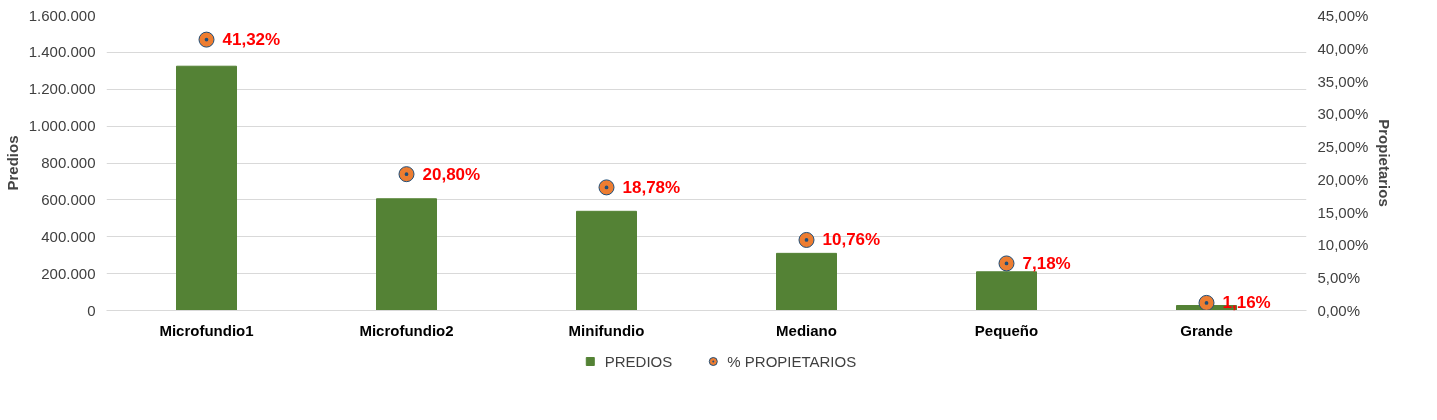 Image resolution: width=1437 pixels, height=420 pixels. What do you see at coordinates (12, 163) in the screenshot?
I see `y-axis-title: Predios` at bounding box center [12, 163].